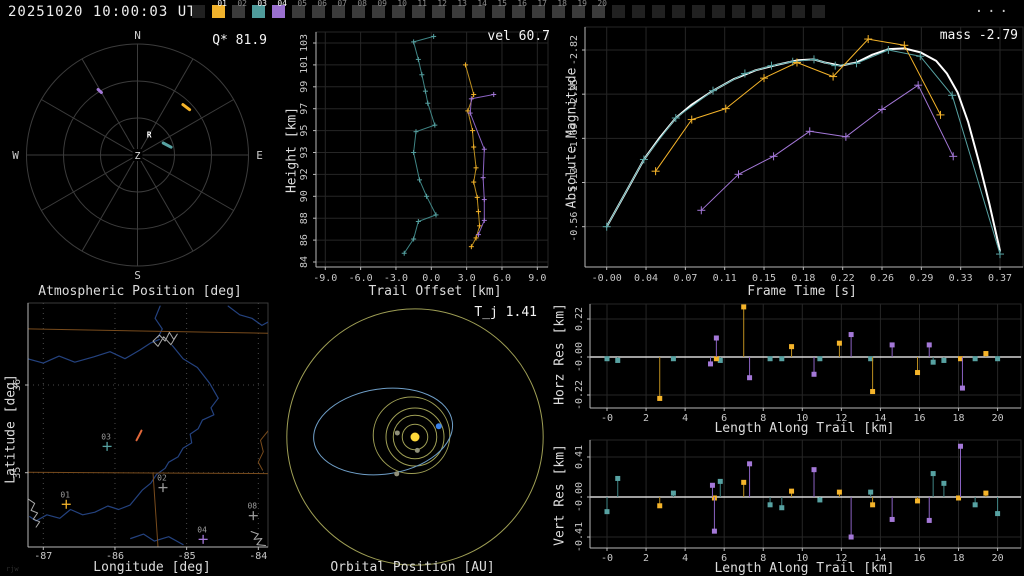  Describe the element at coordinates (559, 9) in the screenshot. I see `camera-tile-18: 18` at that location.